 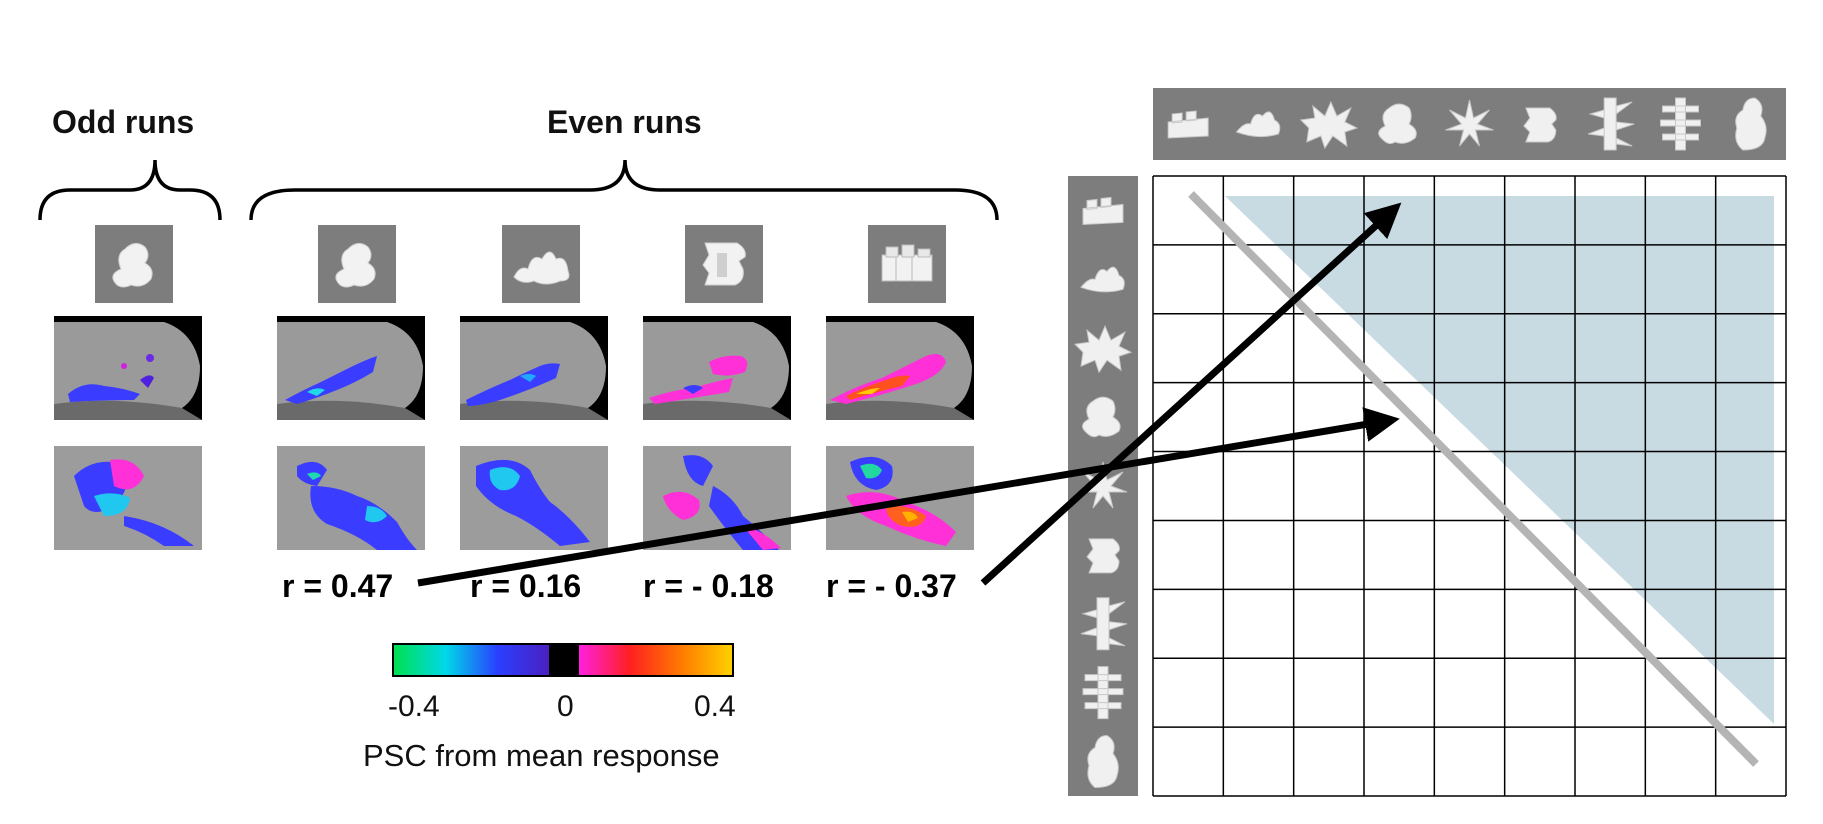 I want to click on matrix-col-cube-cluster-icon, so click(x=1188, y=124).